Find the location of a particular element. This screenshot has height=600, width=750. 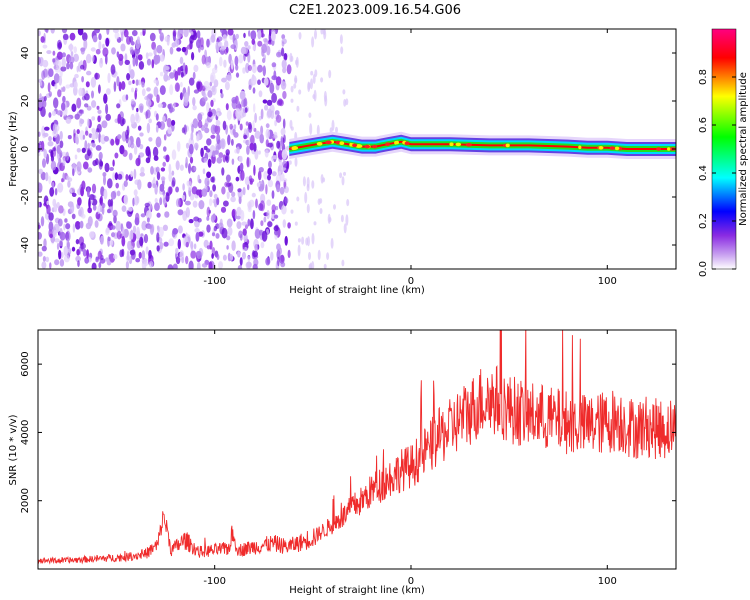

y-tick-label: 4000 is located at coordinates (25, 432).